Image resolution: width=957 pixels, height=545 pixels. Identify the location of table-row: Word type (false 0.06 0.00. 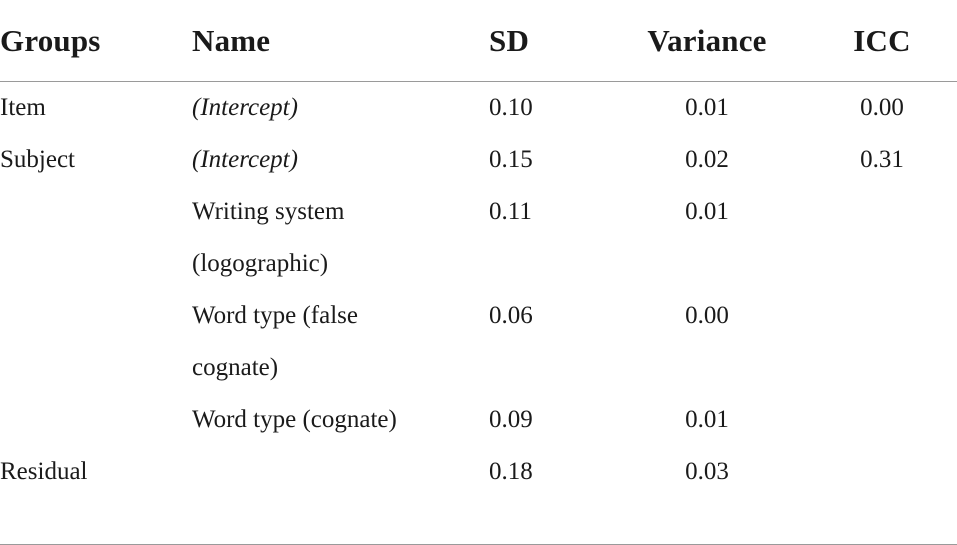
(478, 316).